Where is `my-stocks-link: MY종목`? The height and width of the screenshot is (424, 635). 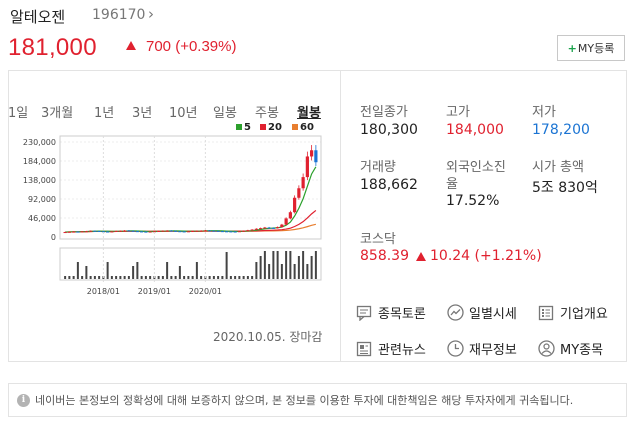
my-stocks-link: MY종목 is located at coordinates (570, 348).